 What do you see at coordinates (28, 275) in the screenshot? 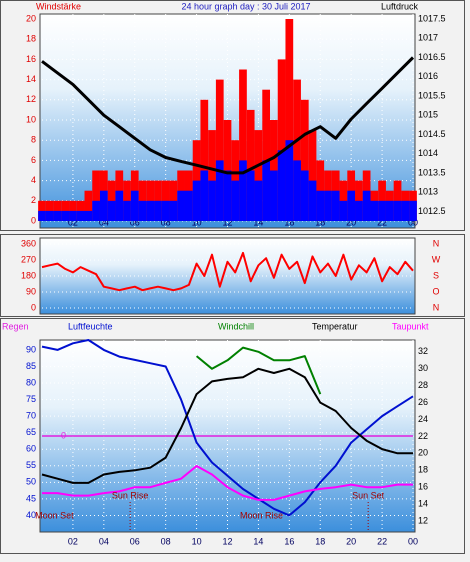
I see `y-tick-label: 180` at bounding box center [28, 275].